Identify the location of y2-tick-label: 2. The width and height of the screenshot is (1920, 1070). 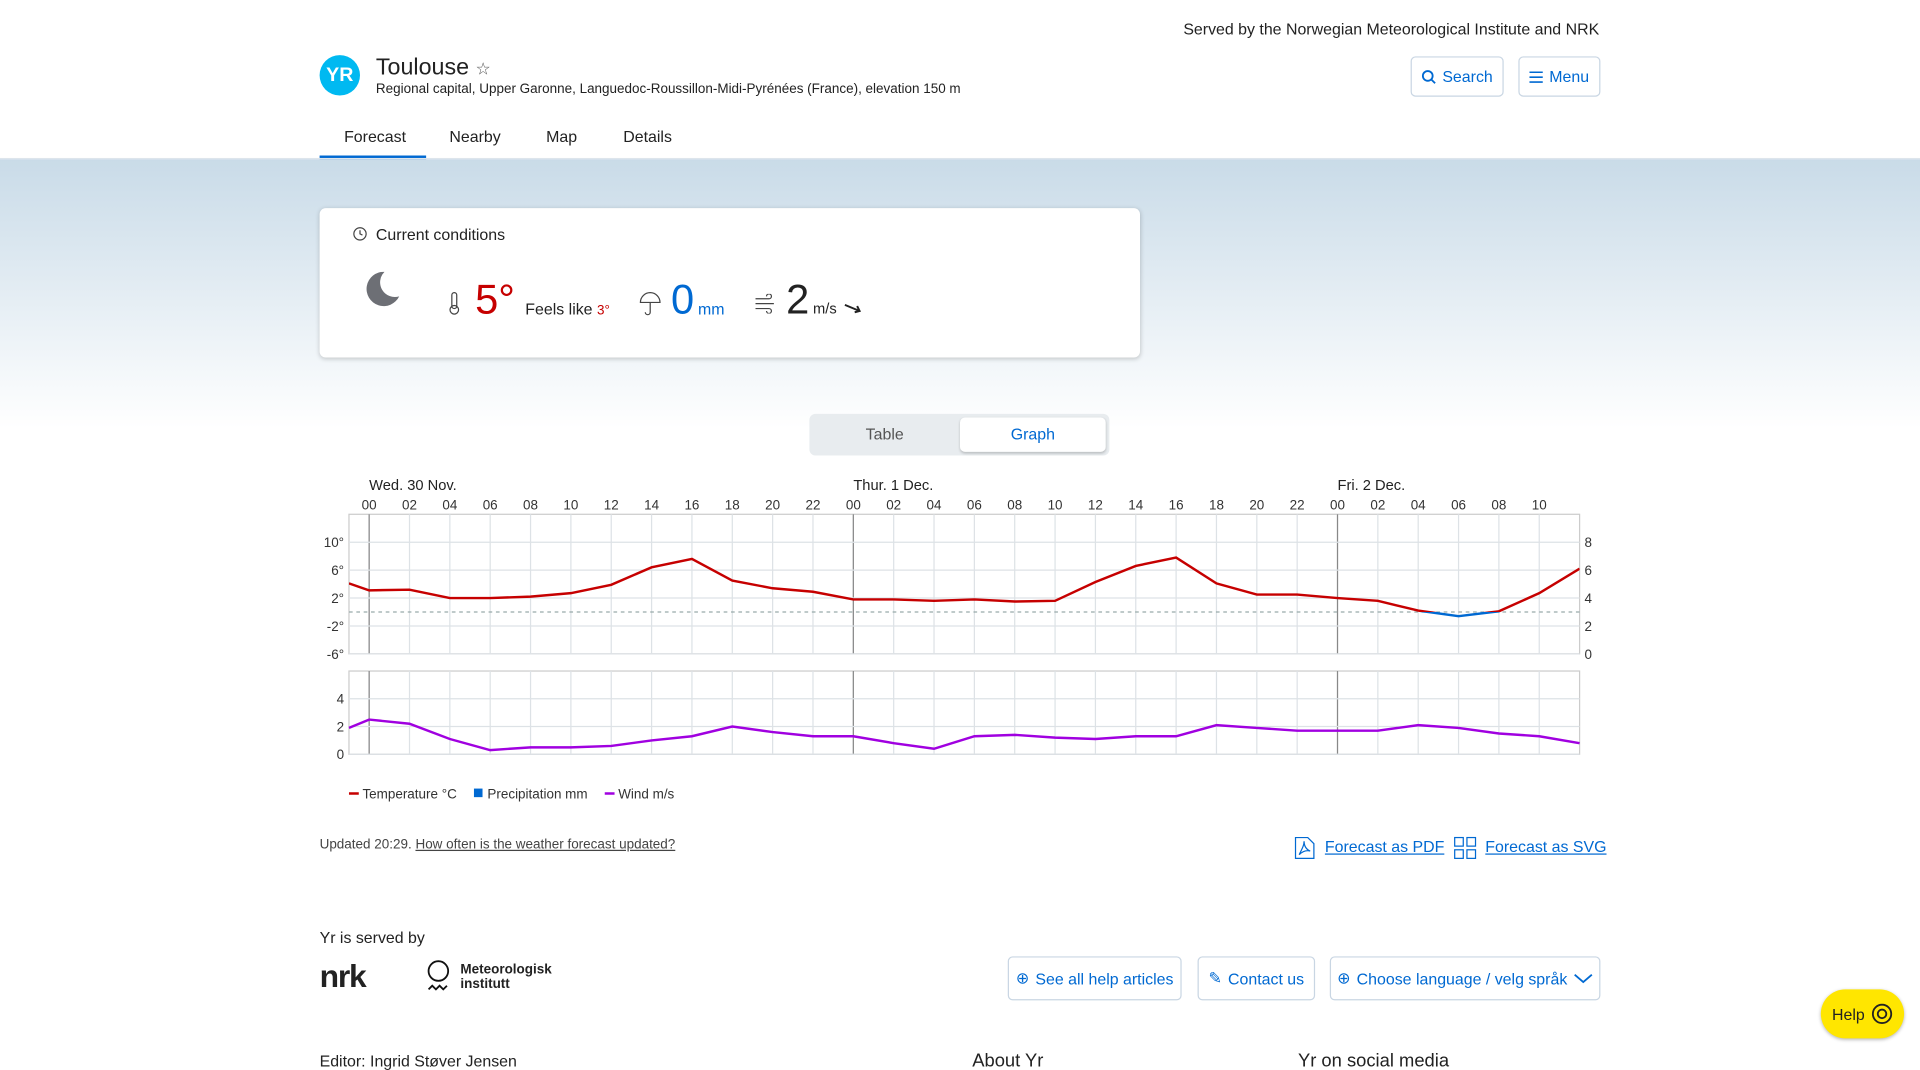
(1587, 626).